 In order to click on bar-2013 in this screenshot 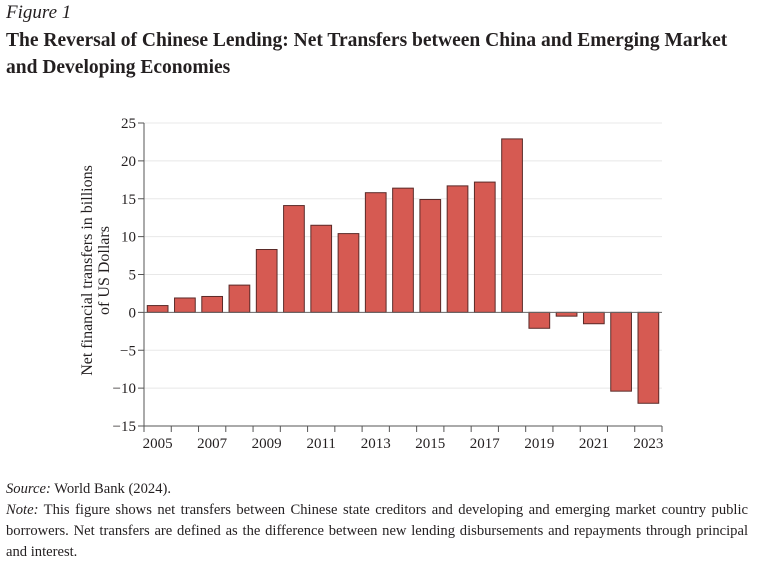, I will do `click(375, 252)`.